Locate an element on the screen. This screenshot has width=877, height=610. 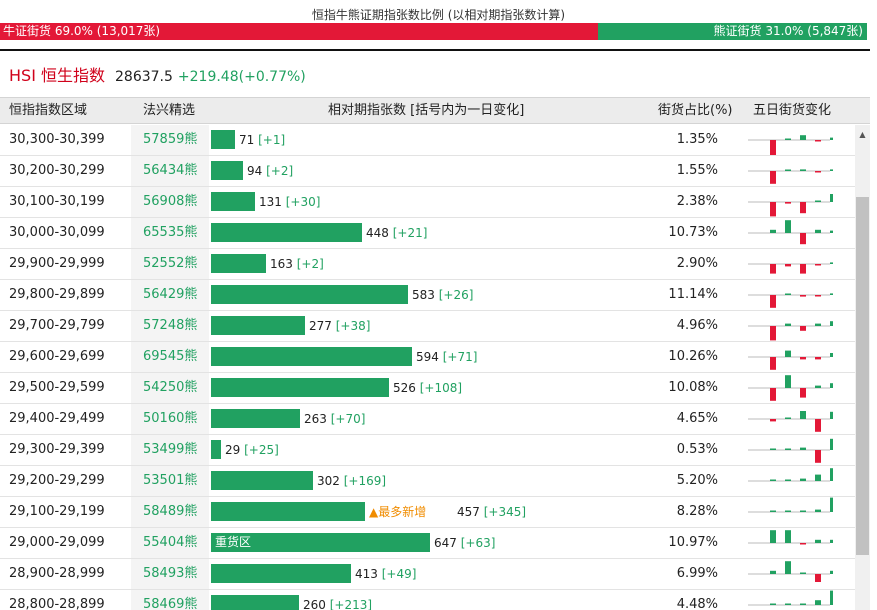
table-row: 28,900-28,999 58493熊 413 [+49] 6.99% is located at coordinates (427, 574).